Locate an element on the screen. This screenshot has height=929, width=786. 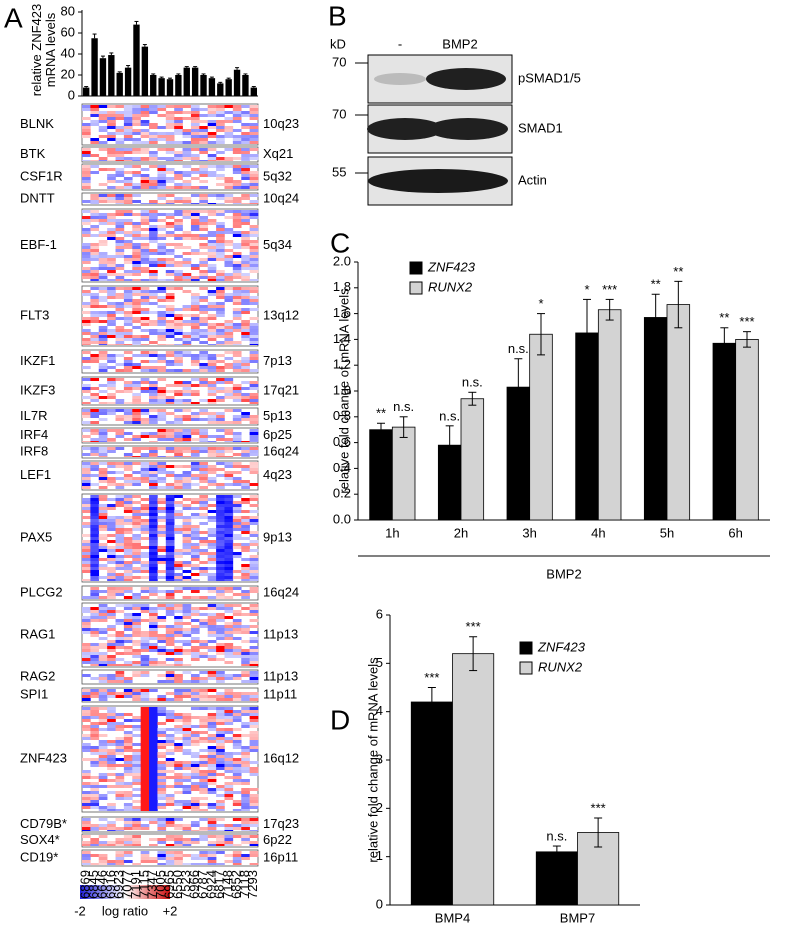
y-tick-label: 6 is located at coordinates (379, 613).